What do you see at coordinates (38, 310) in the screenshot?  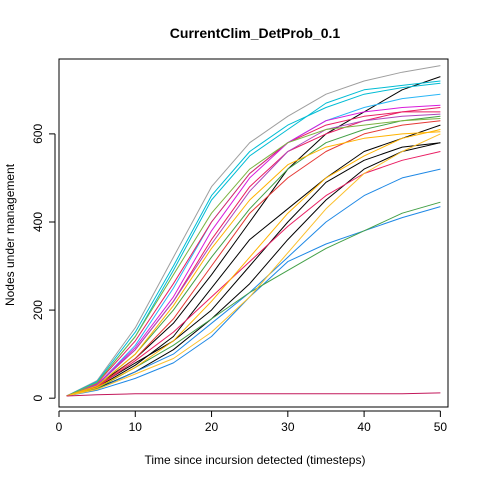 I see `y-tick-label: 200` at bounding box center [38, 310].